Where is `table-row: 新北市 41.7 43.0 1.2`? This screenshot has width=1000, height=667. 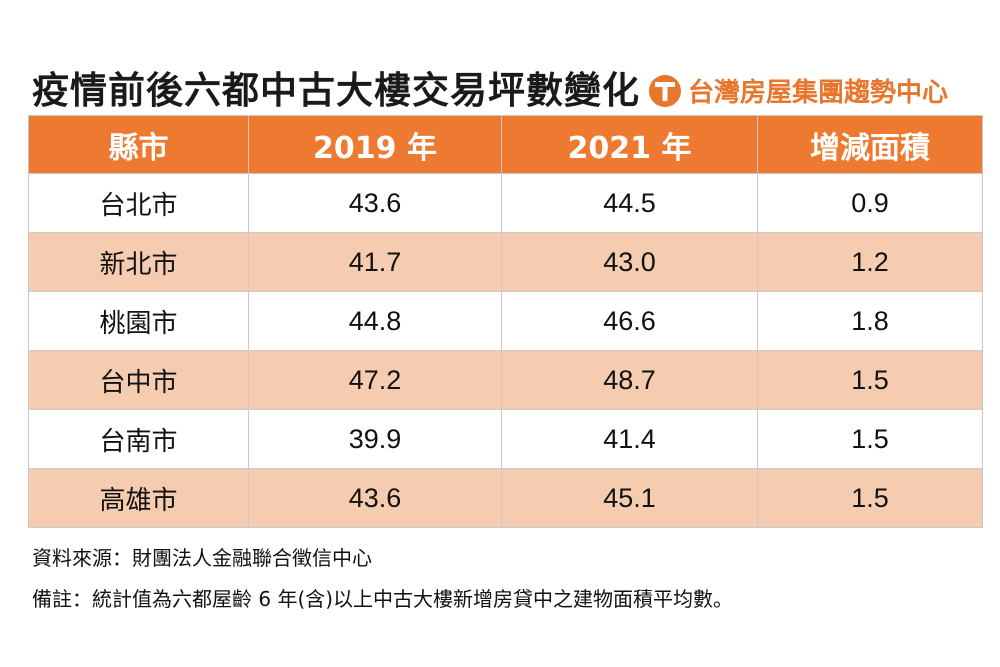
table-row: 新北市 41.7 43.0 1.2 is located at coordinates (505, 262).